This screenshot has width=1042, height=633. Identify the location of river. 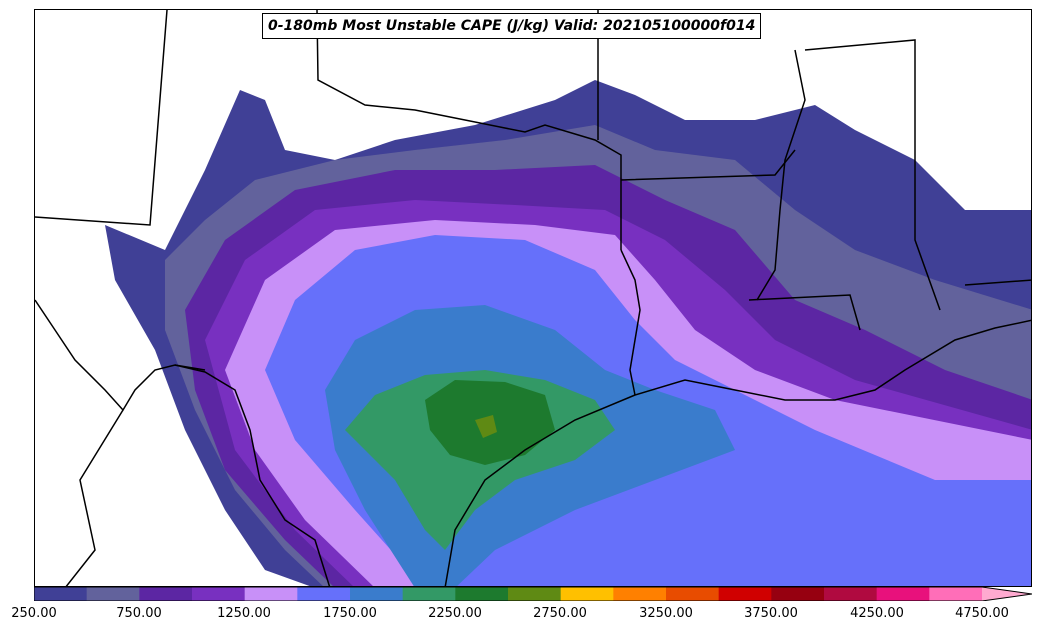
(781, 175).